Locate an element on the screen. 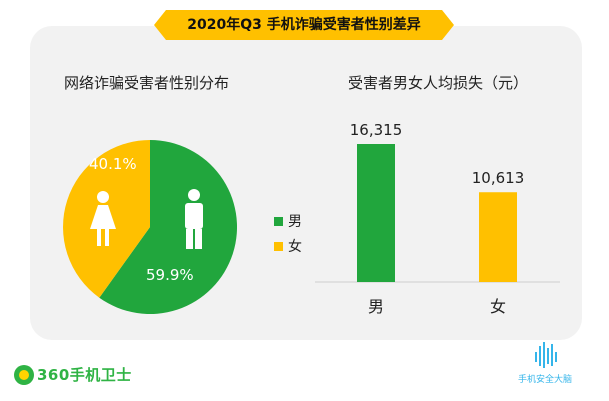 This screenshot has height=401, width=609. legend-swatch-male is located at coordinates (278, 221).